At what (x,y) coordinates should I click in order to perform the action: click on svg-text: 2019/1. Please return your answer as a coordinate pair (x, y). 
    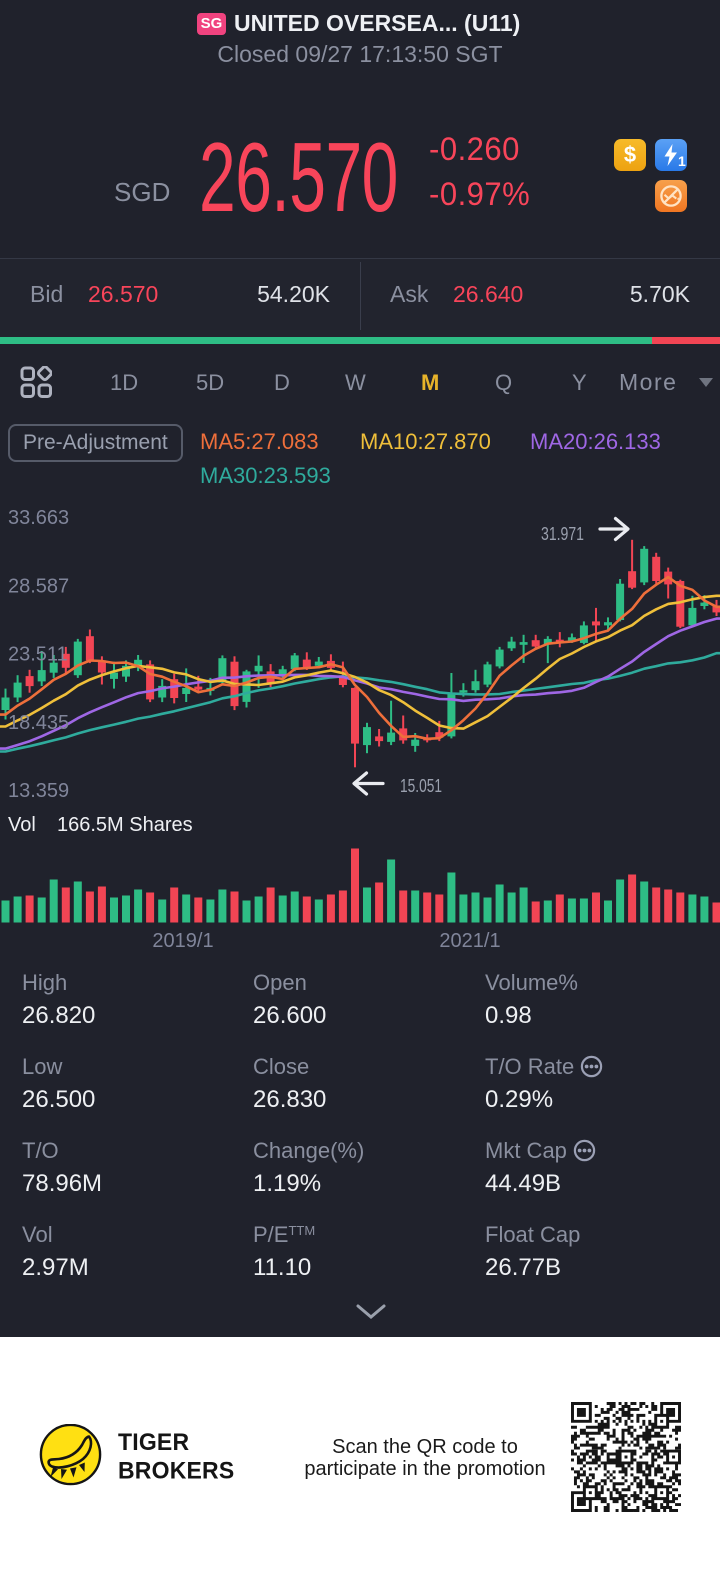
    Looking at the image, I should click on (182, 941).